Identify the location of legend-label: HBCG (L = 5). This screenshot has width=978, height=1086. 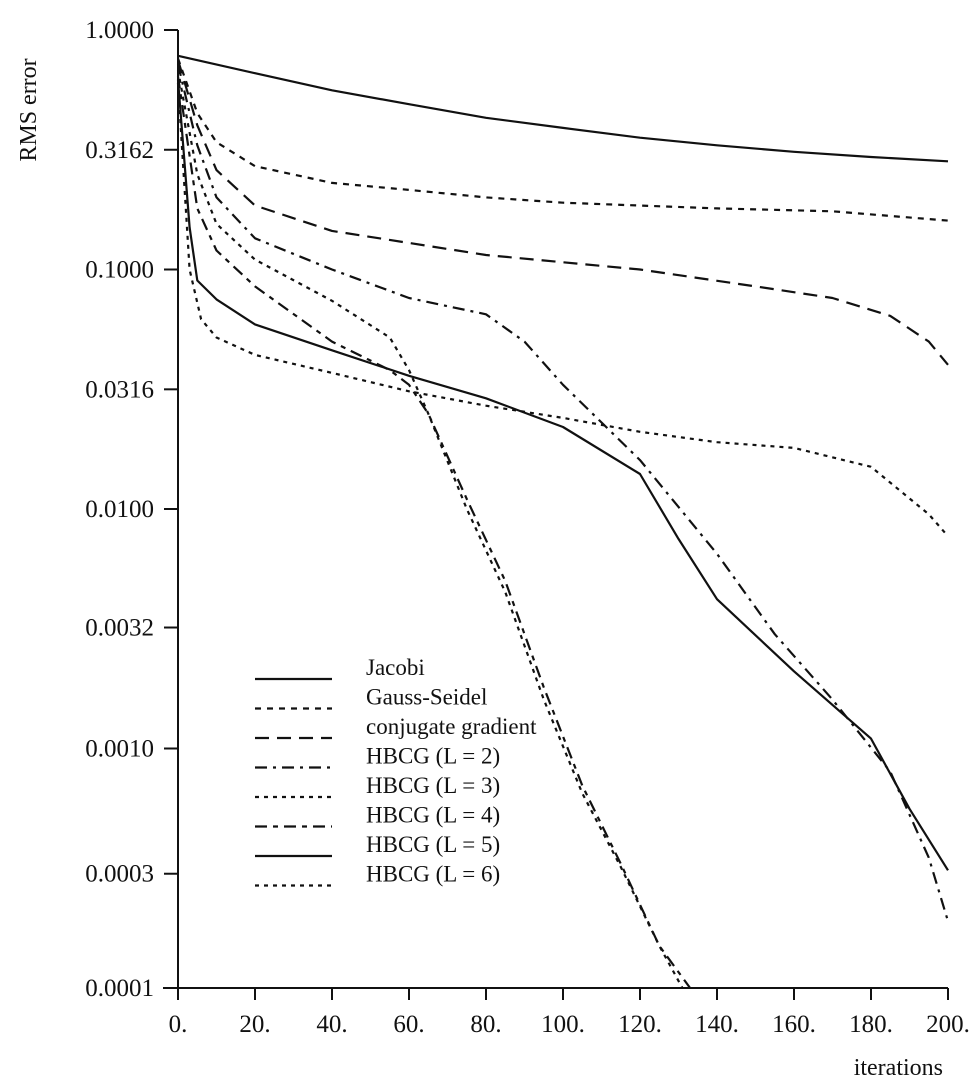
(433, 844).